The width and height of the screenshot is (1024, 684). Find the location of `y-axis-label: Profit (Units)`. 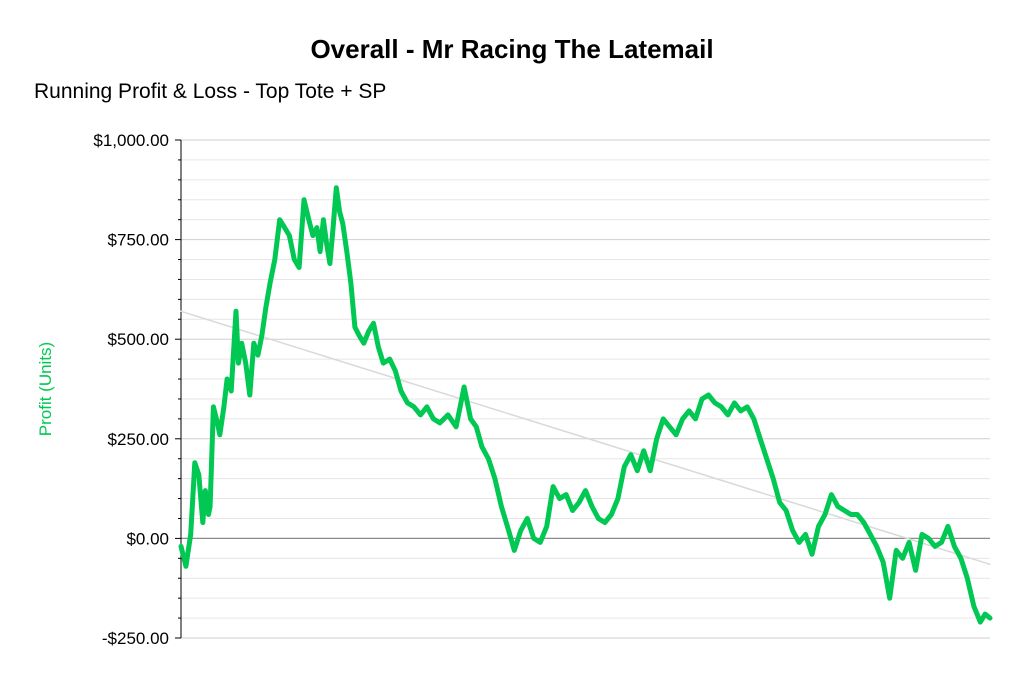

y-axis-label: Profit (Units) is located at coordinates (45, 389).